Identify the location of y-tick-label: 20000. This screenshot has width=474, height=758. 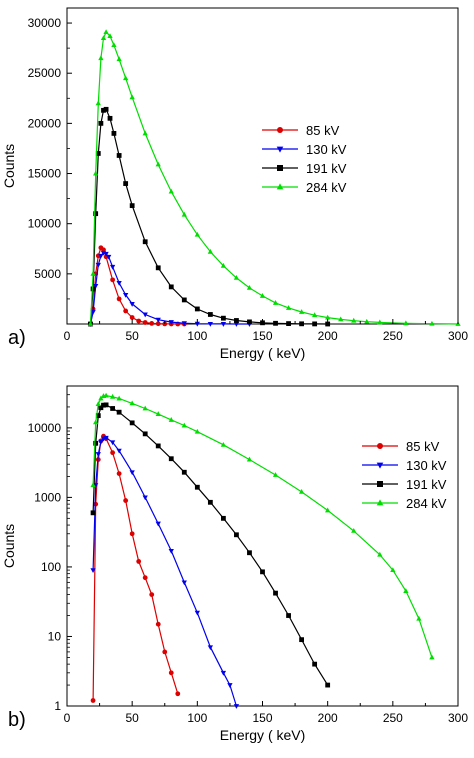
(45, 123).